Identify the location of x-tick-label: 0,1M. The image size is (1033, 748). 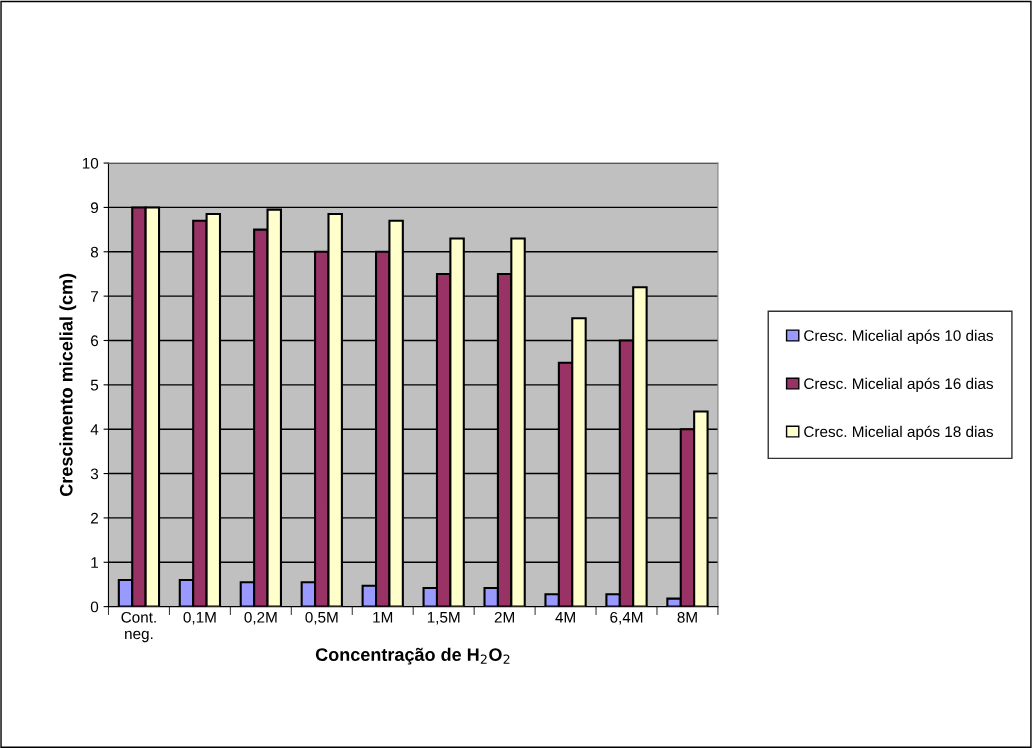
(199, 618).